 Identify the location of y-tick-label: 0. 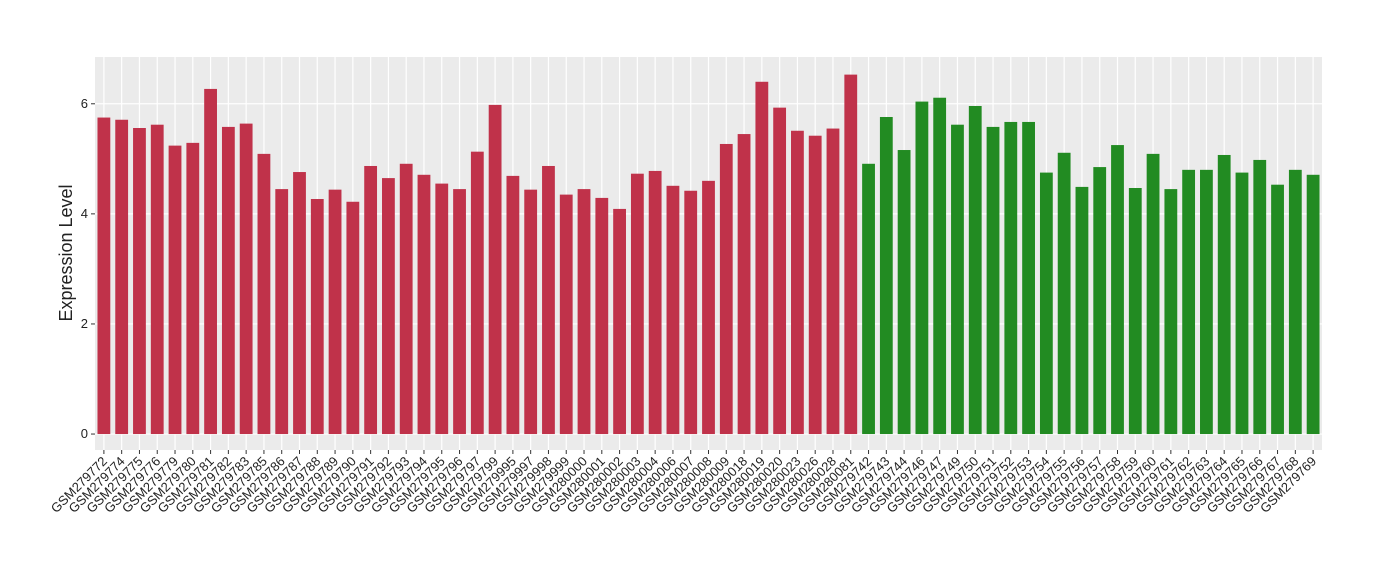
(84, 433).